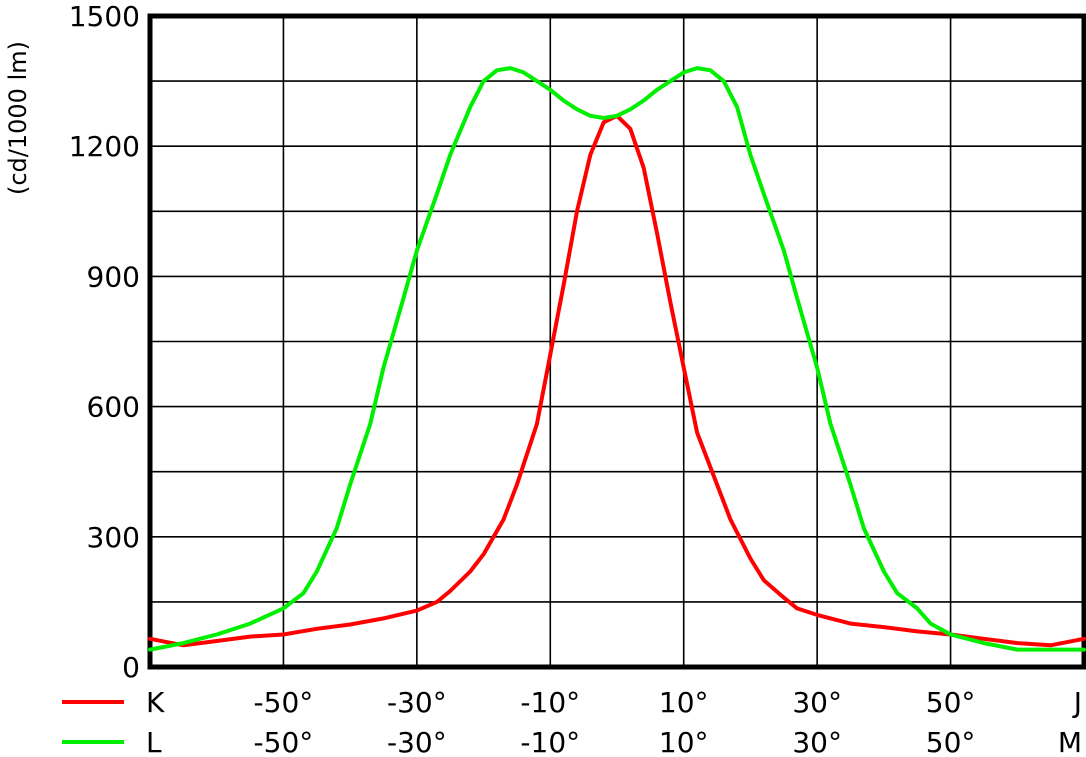 This screenshot has width=1086, height=757. I want to click on legend: KL, so click(113, 721).